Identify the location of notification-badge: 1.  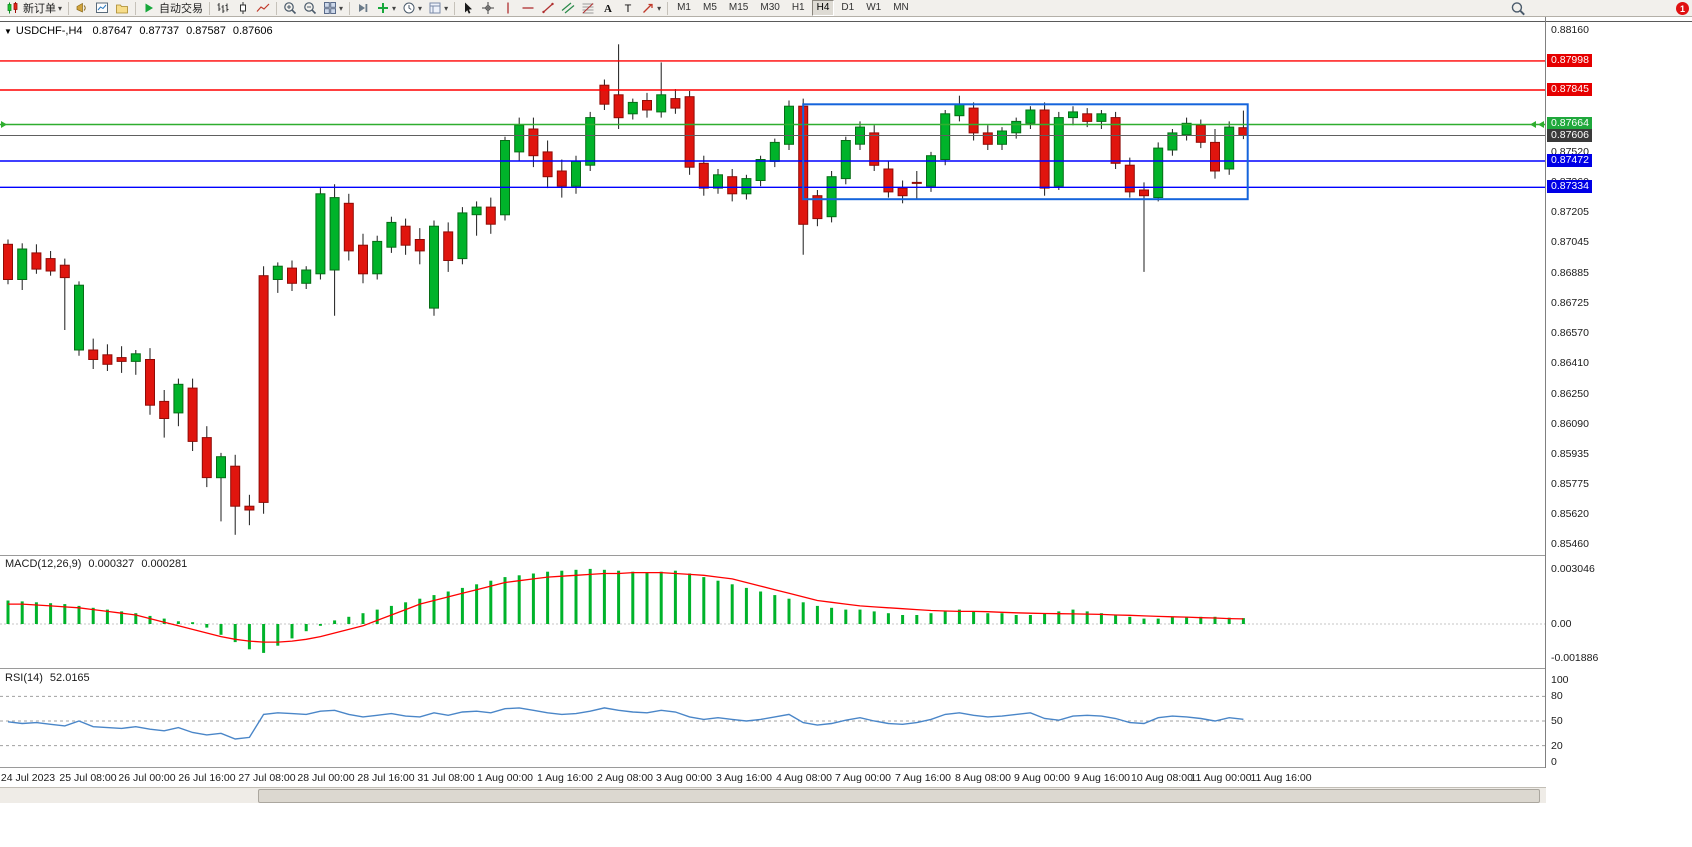
(1682, 8).